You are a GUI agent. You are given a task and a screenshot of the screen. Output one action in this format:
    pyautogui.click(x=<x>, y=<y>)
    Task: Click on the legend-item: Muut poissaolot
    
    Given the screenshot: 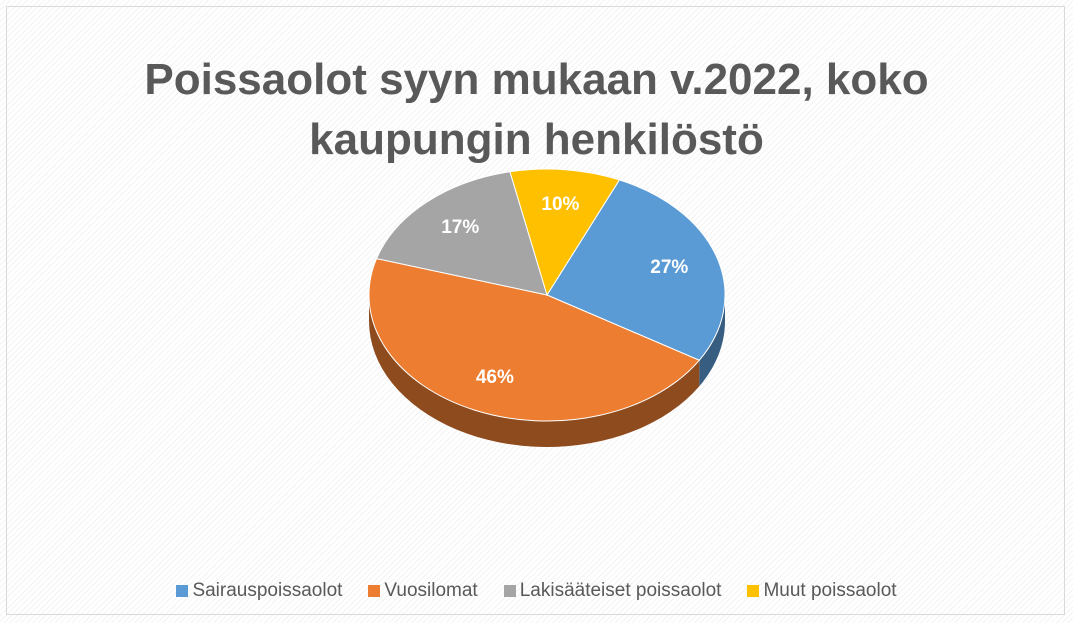 What is the action you would take?
    pyautogui.click(x=822, y=591)
    